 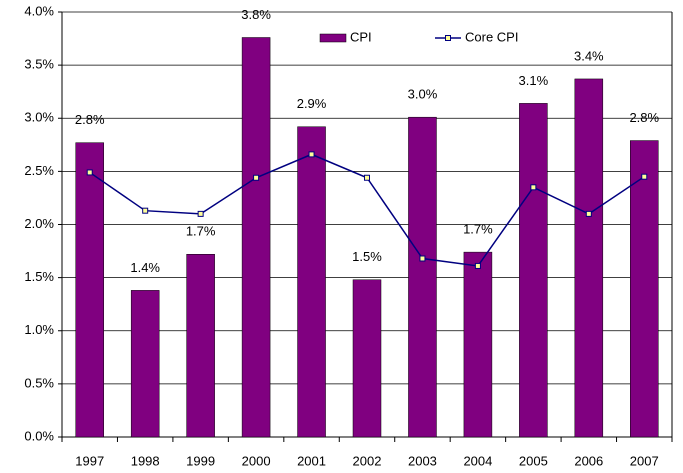 What do you see at coordinates (39, 117) in the screenshot?
I see `y-tick-label: 3.0%` at bounding box center [39, 117].